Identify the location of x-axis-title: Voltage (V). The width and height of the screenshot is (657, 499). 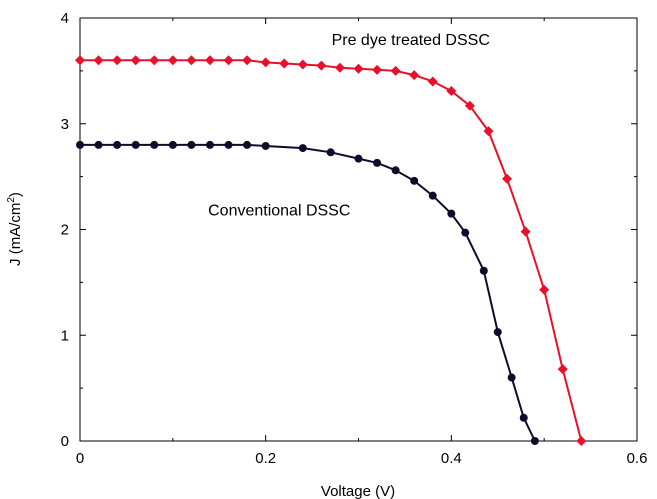
(358, 491).